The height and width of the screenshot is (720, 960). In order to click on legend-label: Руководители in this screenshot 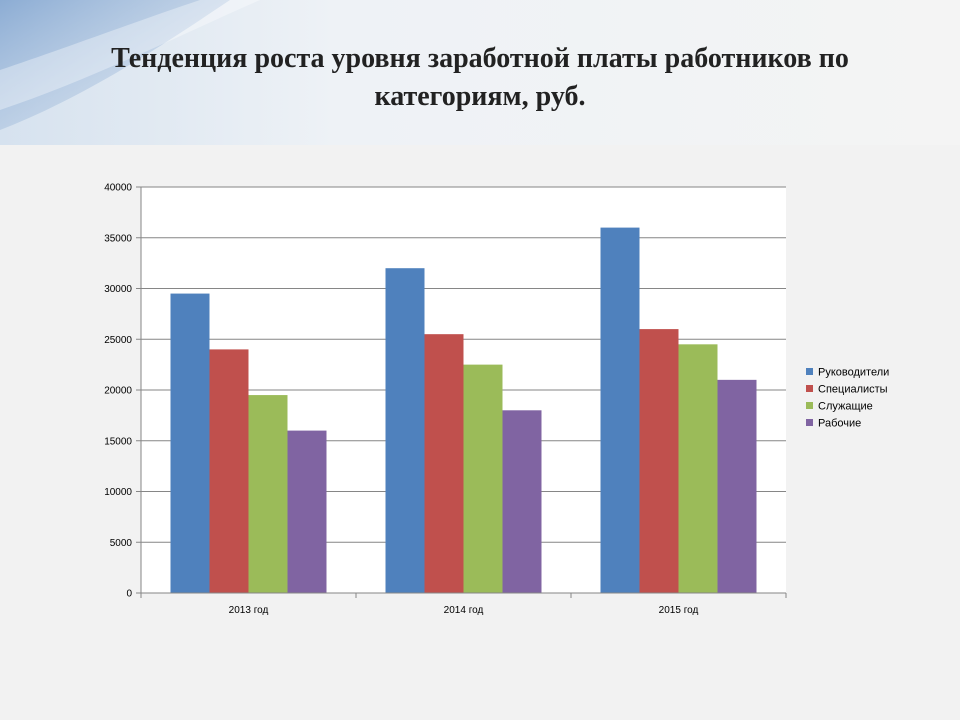, I will do `click(853, 373)`.